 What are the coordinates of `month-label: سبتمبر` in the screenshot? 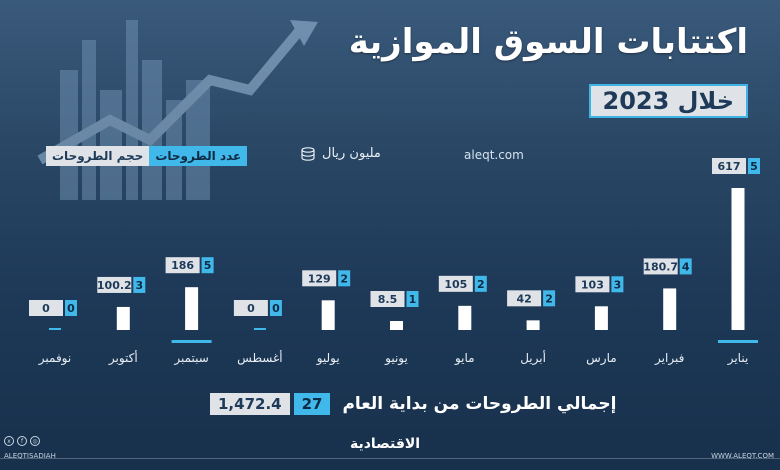 It's located at (190, 358).